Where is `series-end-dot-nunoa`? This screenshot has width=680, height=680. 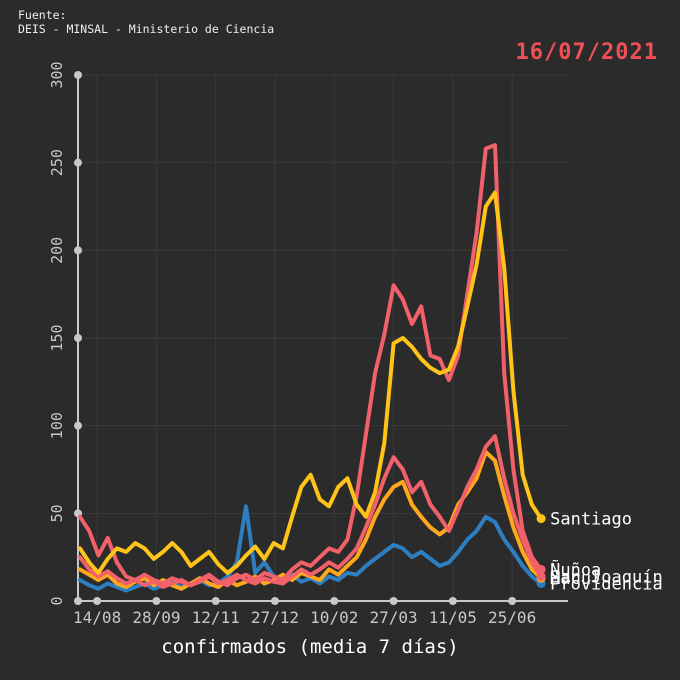 series-end-dot-nunoa is located at coordinates (541, 569).